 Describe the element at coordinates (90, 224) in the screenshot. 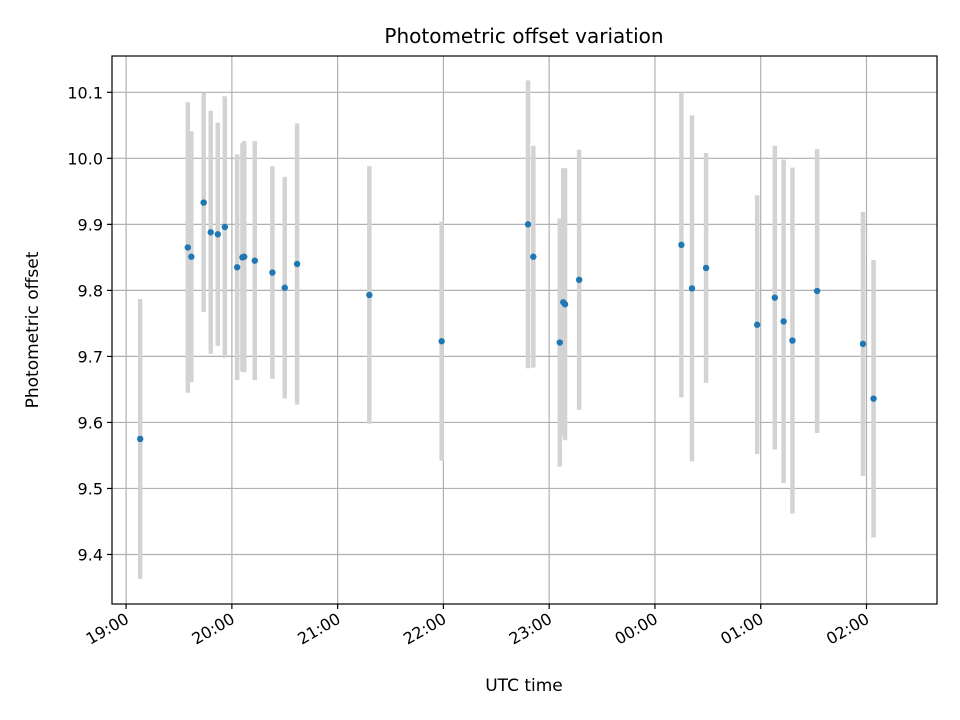

I see `y-tick-label: 9.9` at that location.